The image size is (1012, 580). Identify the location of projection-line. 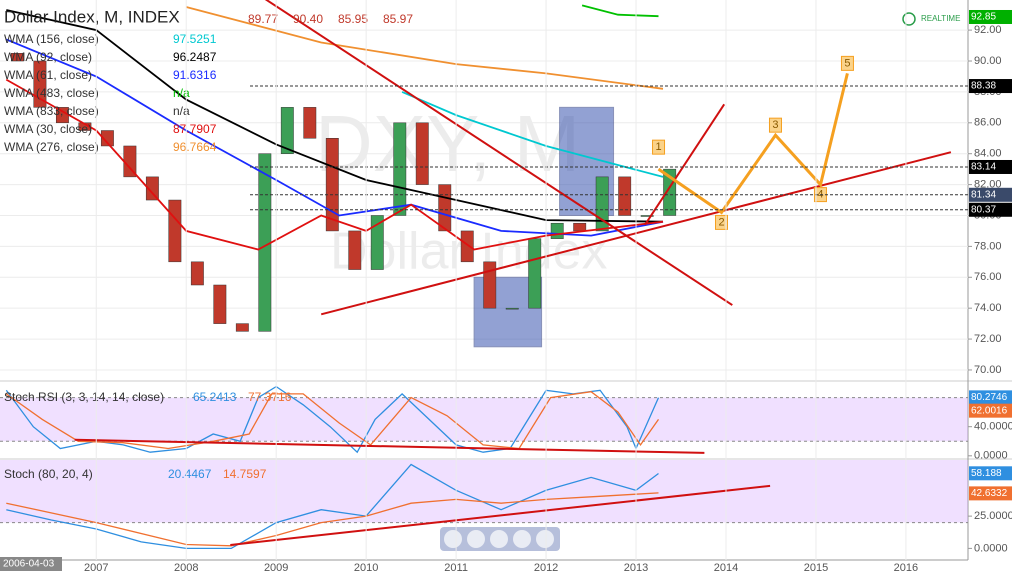
(753, 144).